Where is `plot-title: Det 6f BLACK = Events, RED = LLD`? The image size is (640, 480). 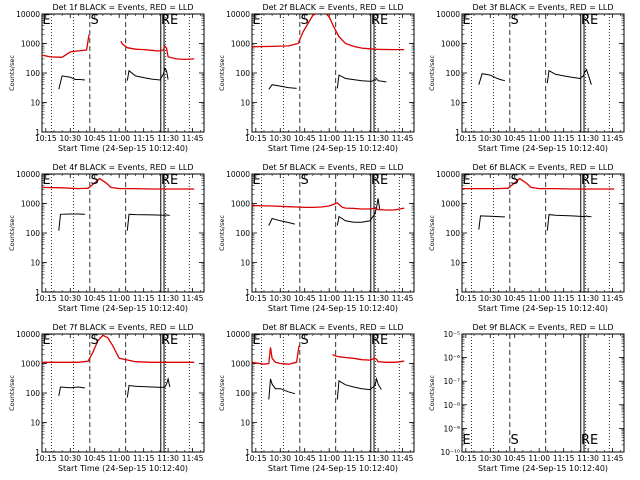 plot-title: Det 6f BLACK = Events, RED = LLD is located at coordinates (542, 167).